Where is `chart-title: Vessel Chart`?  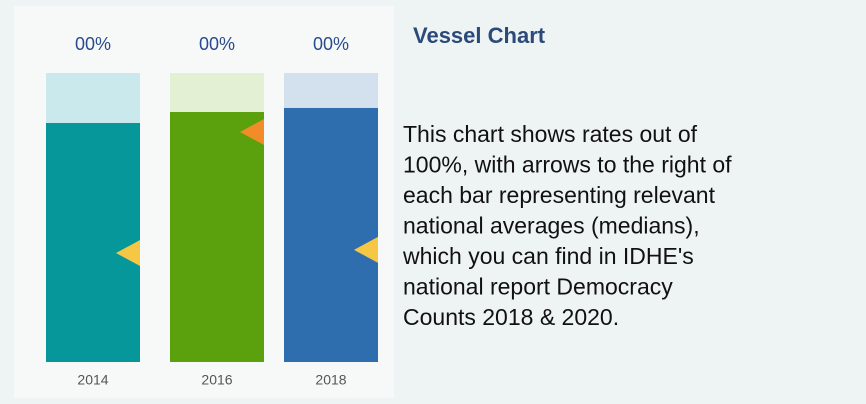
chart-title: Vessel Chart is located at coordinates (479, 35).